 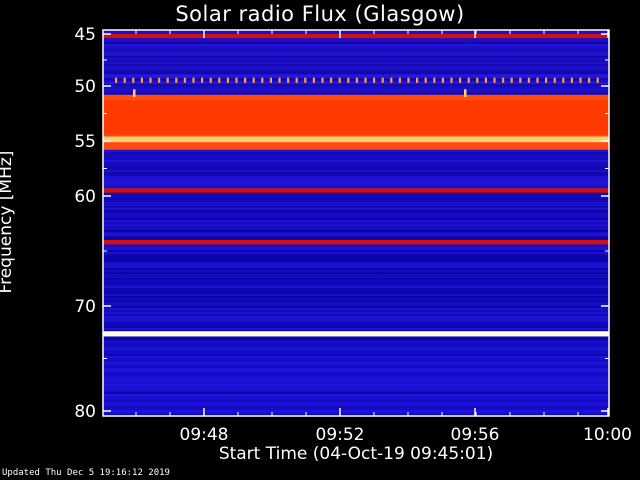 I want to click on updated-timestamp: Updated Thu Dec 5 19:16:12 2019, so click(x=86, y=473).